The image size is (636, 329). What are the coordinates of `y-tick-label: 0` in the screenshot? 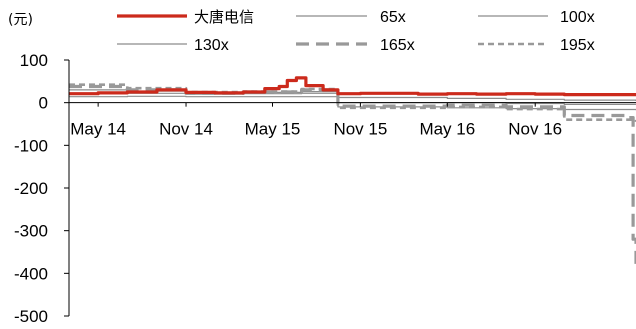 It's located at (43, 103).